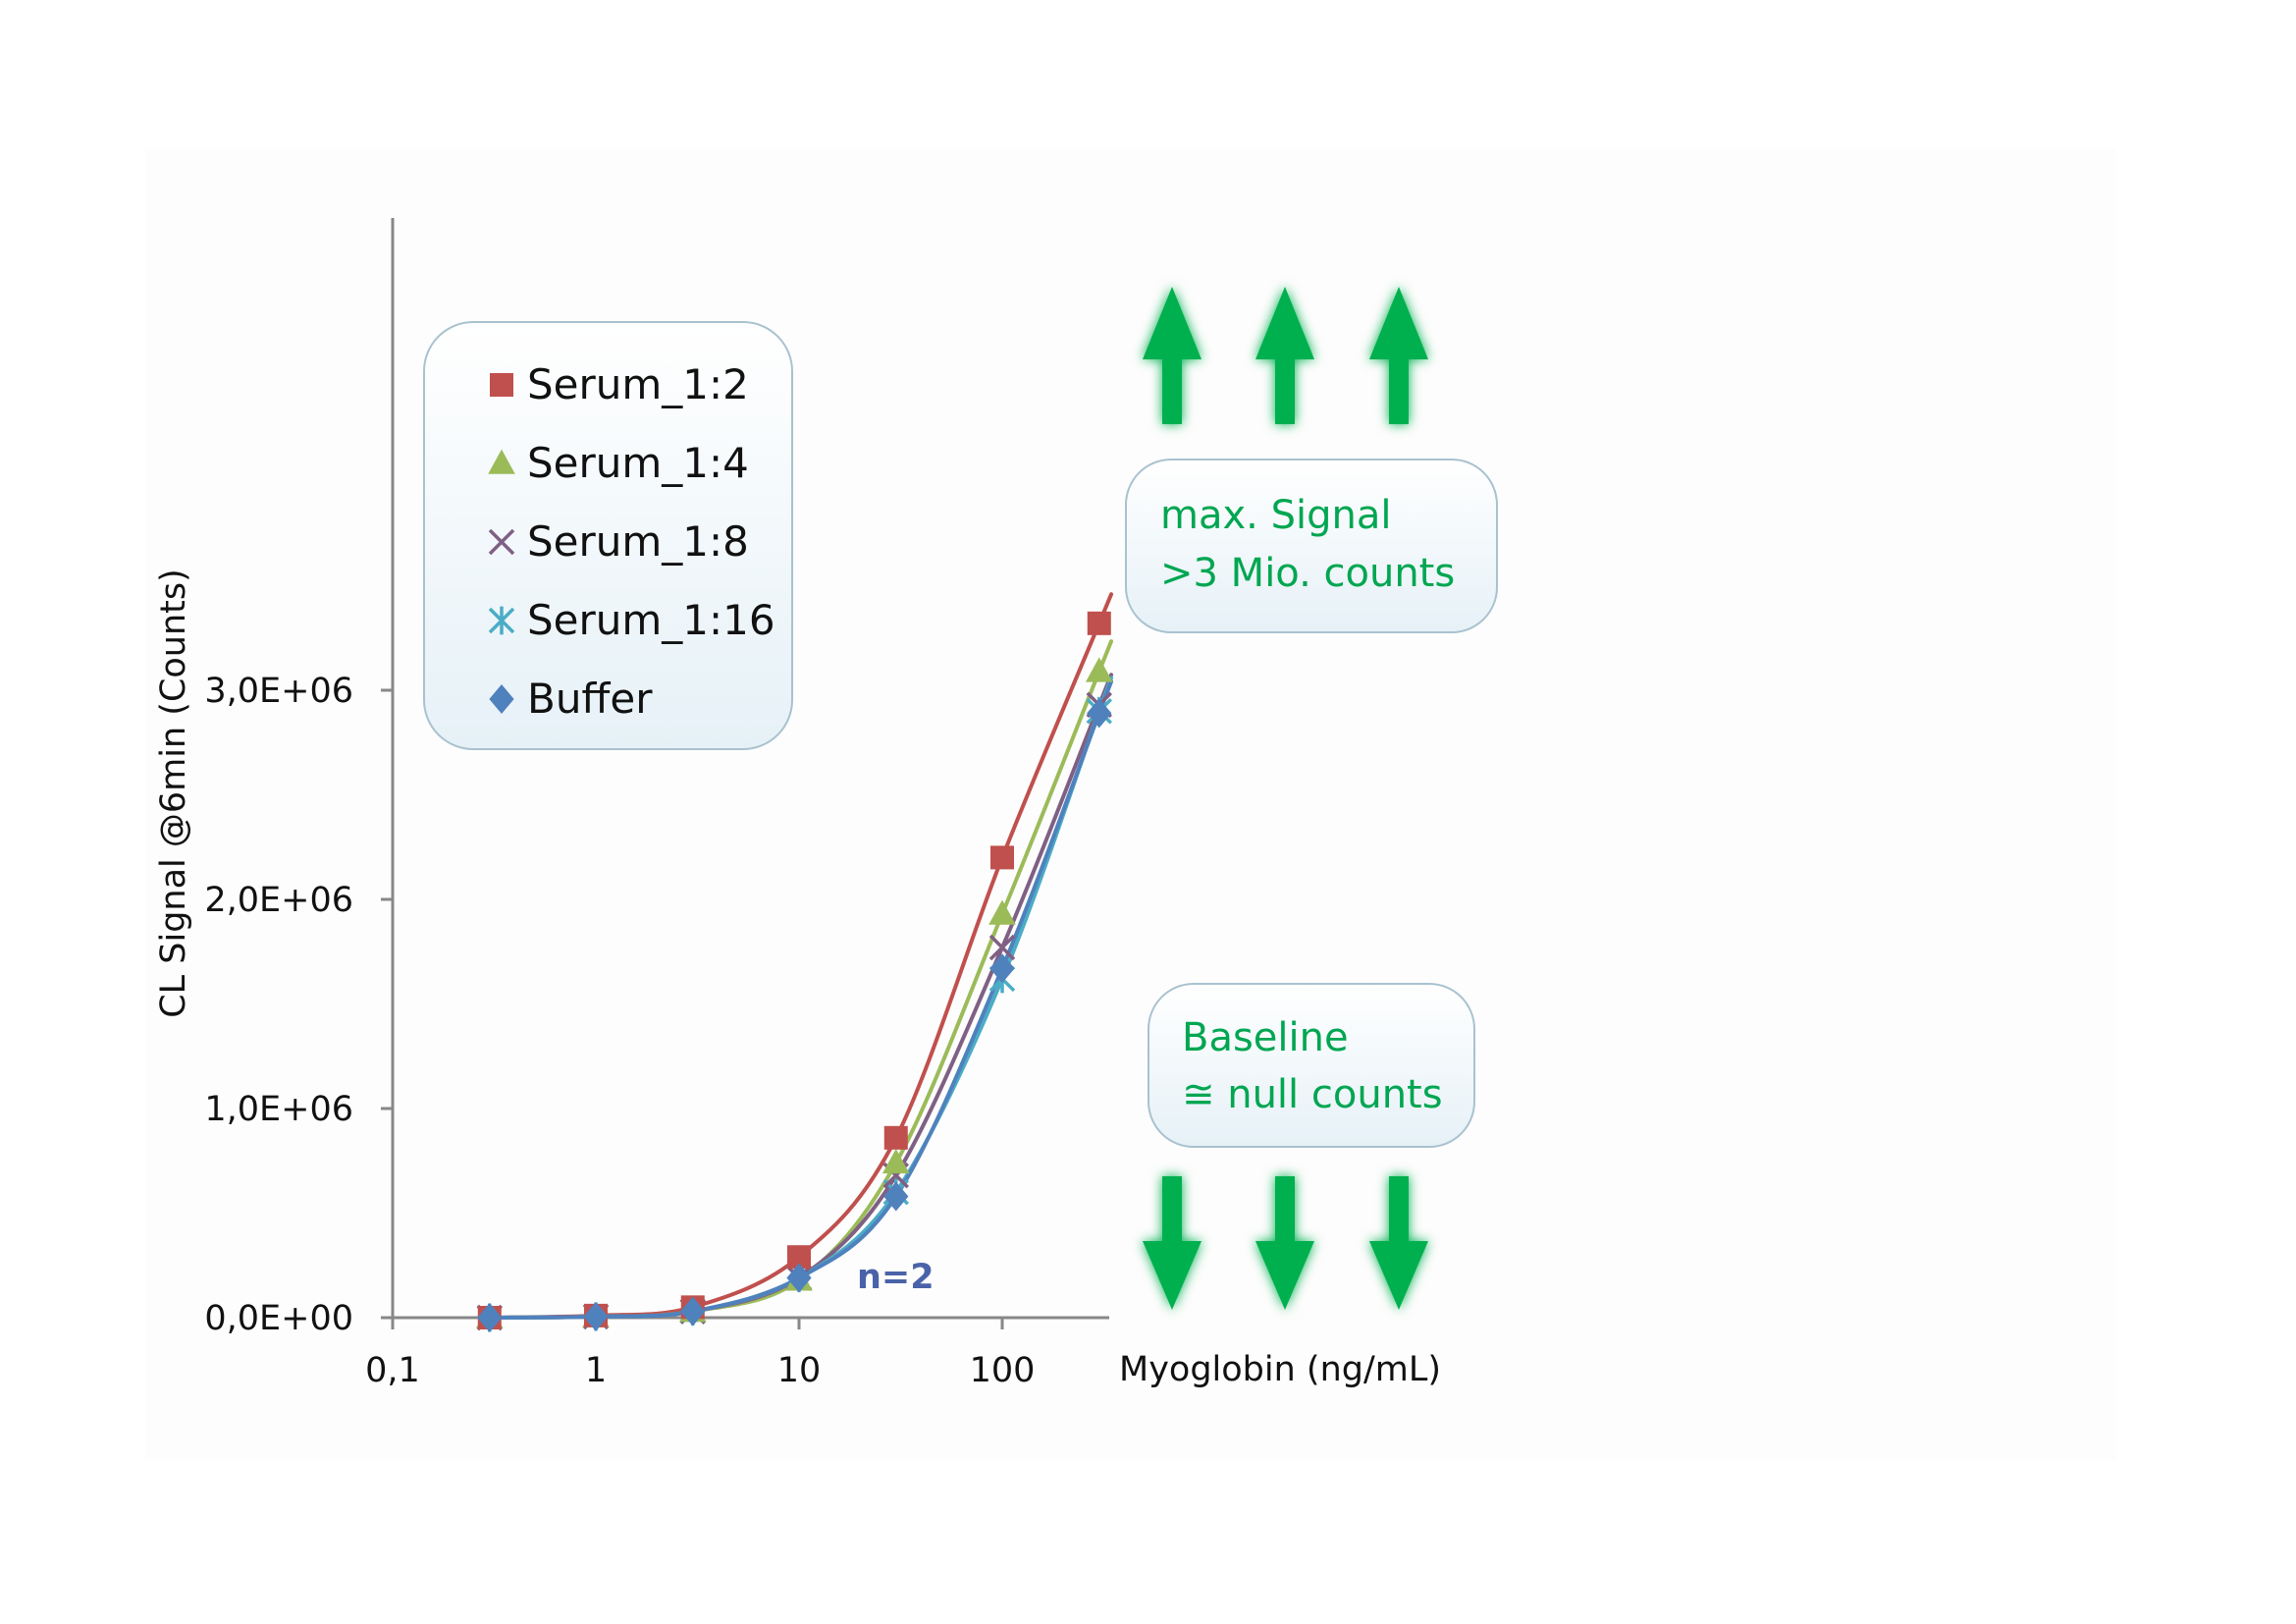 This screenshot has height=1624, width=2296. Describe the element at coordinates (638, 541) in the screenshot. I see `legend-label: Serum_1:8` at that location.